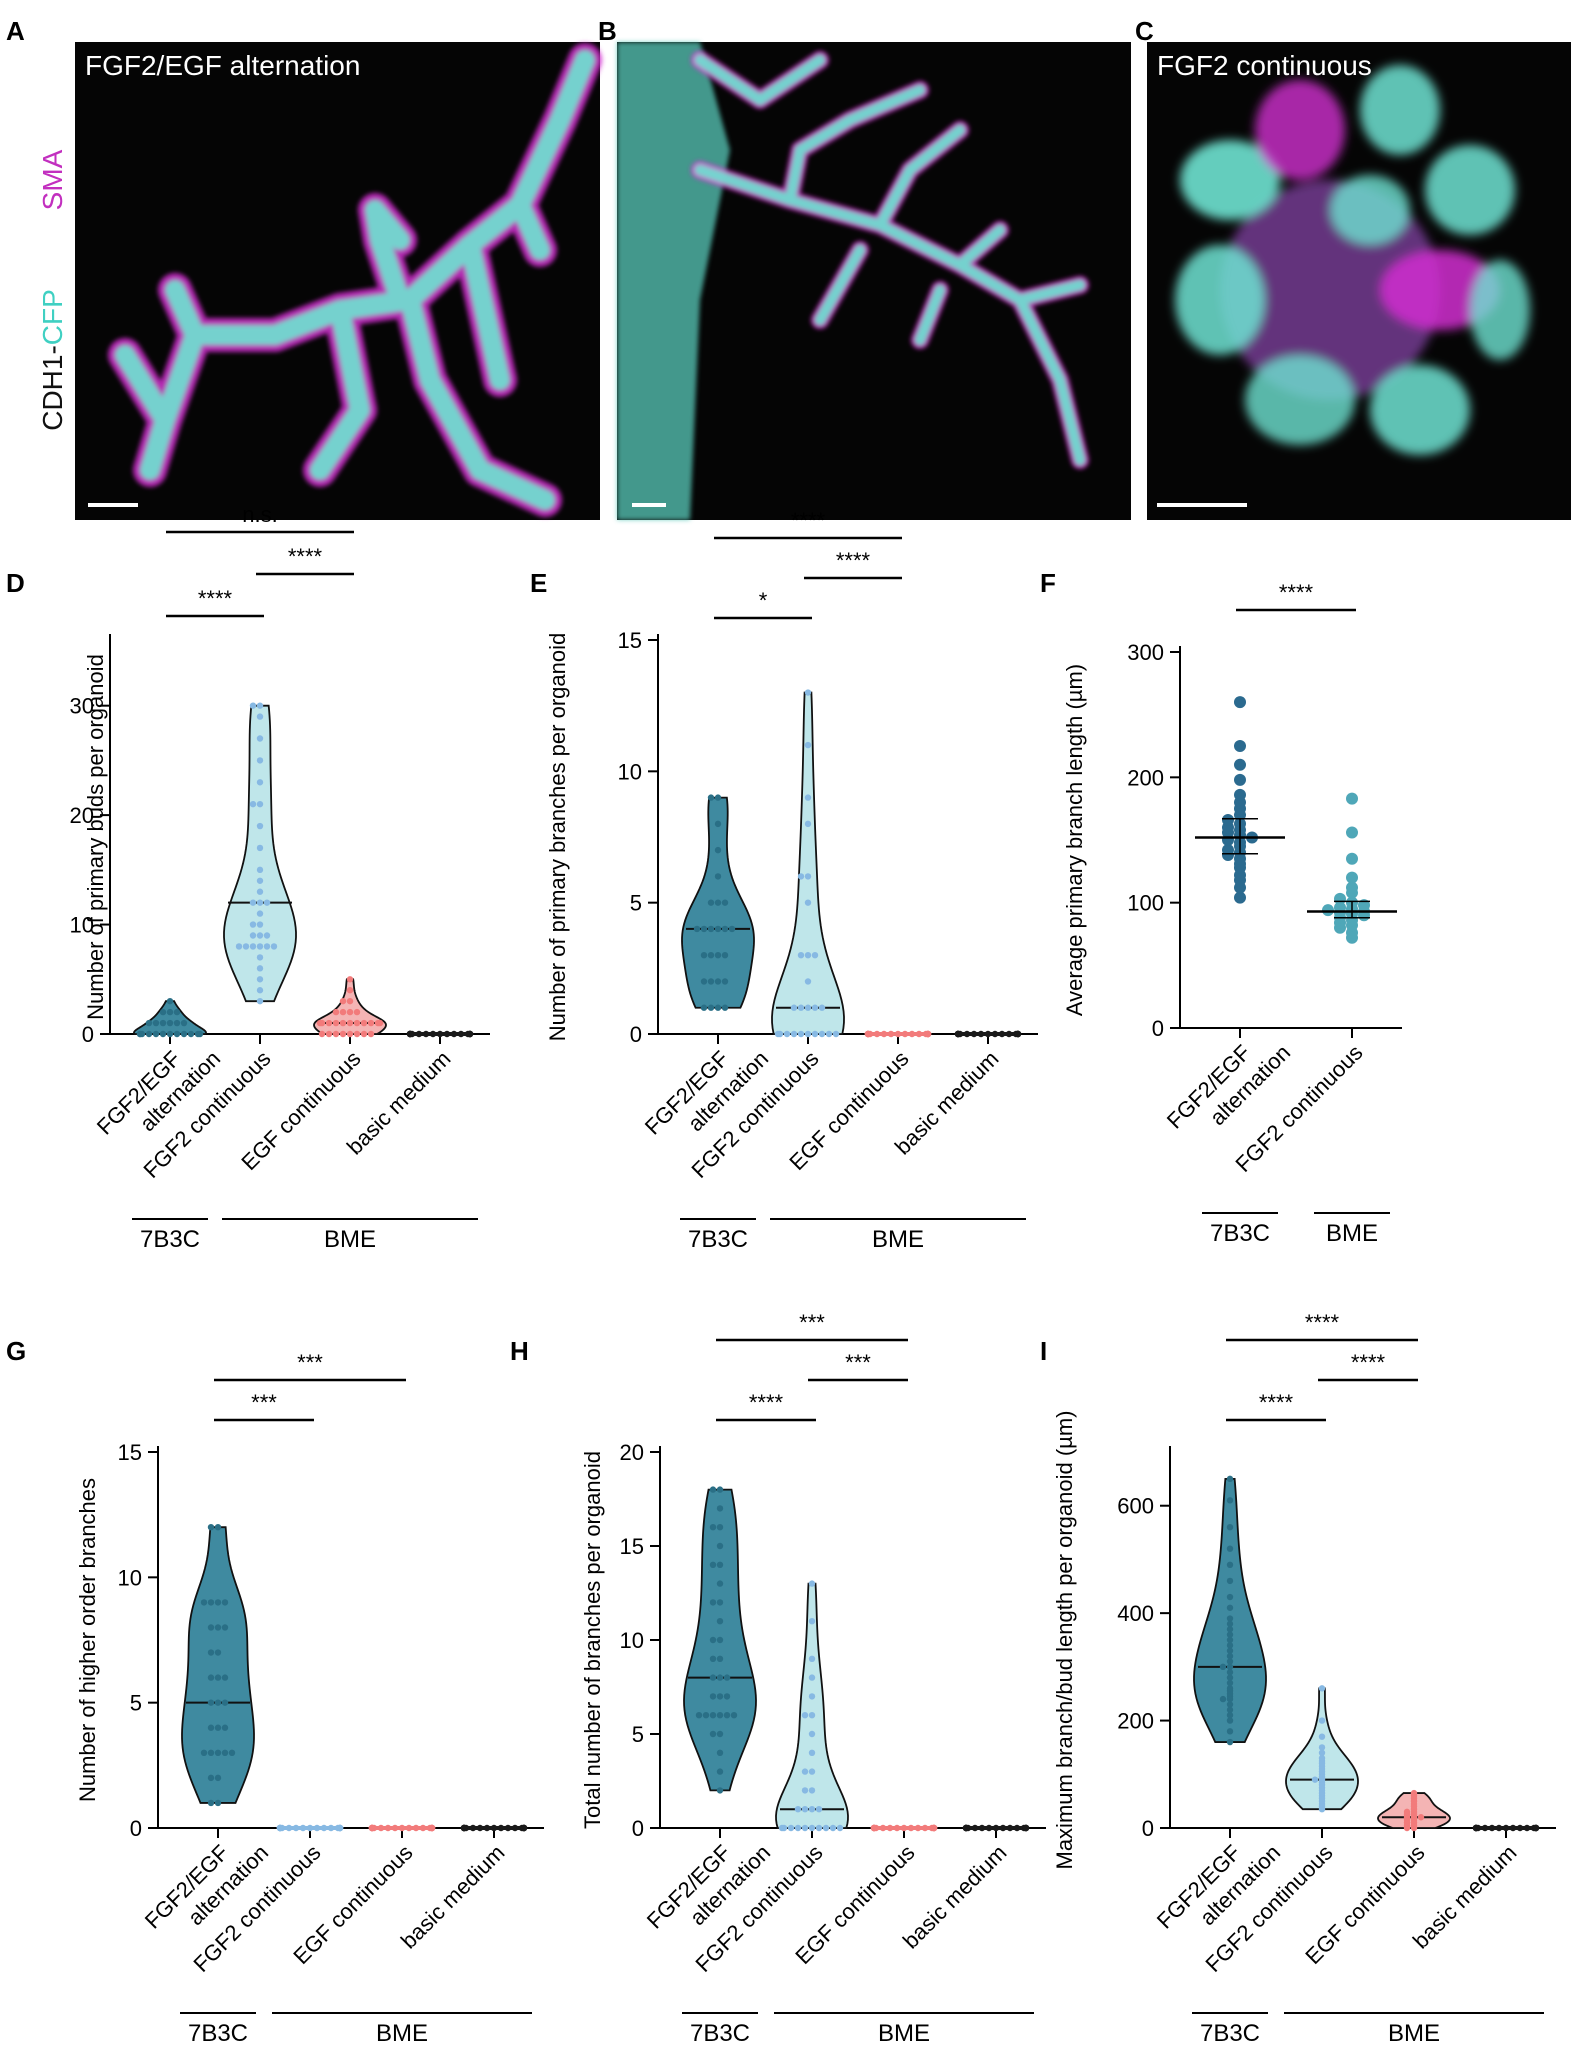 This screenshot has height=2071, width=1571. I want to click on scale-bar-a, so click(113, 505).